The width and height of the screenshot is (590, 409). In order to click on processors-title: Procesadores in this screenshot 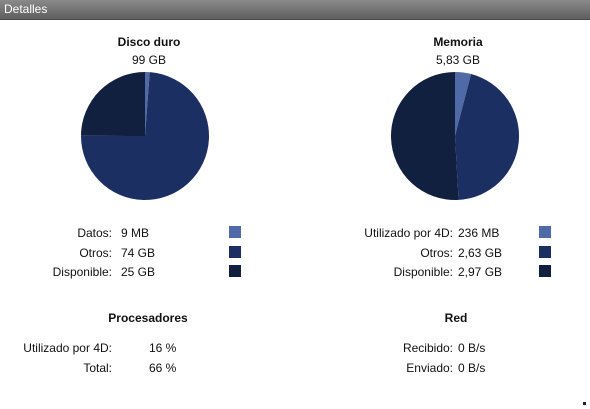, I will do `click(148, 318)`.